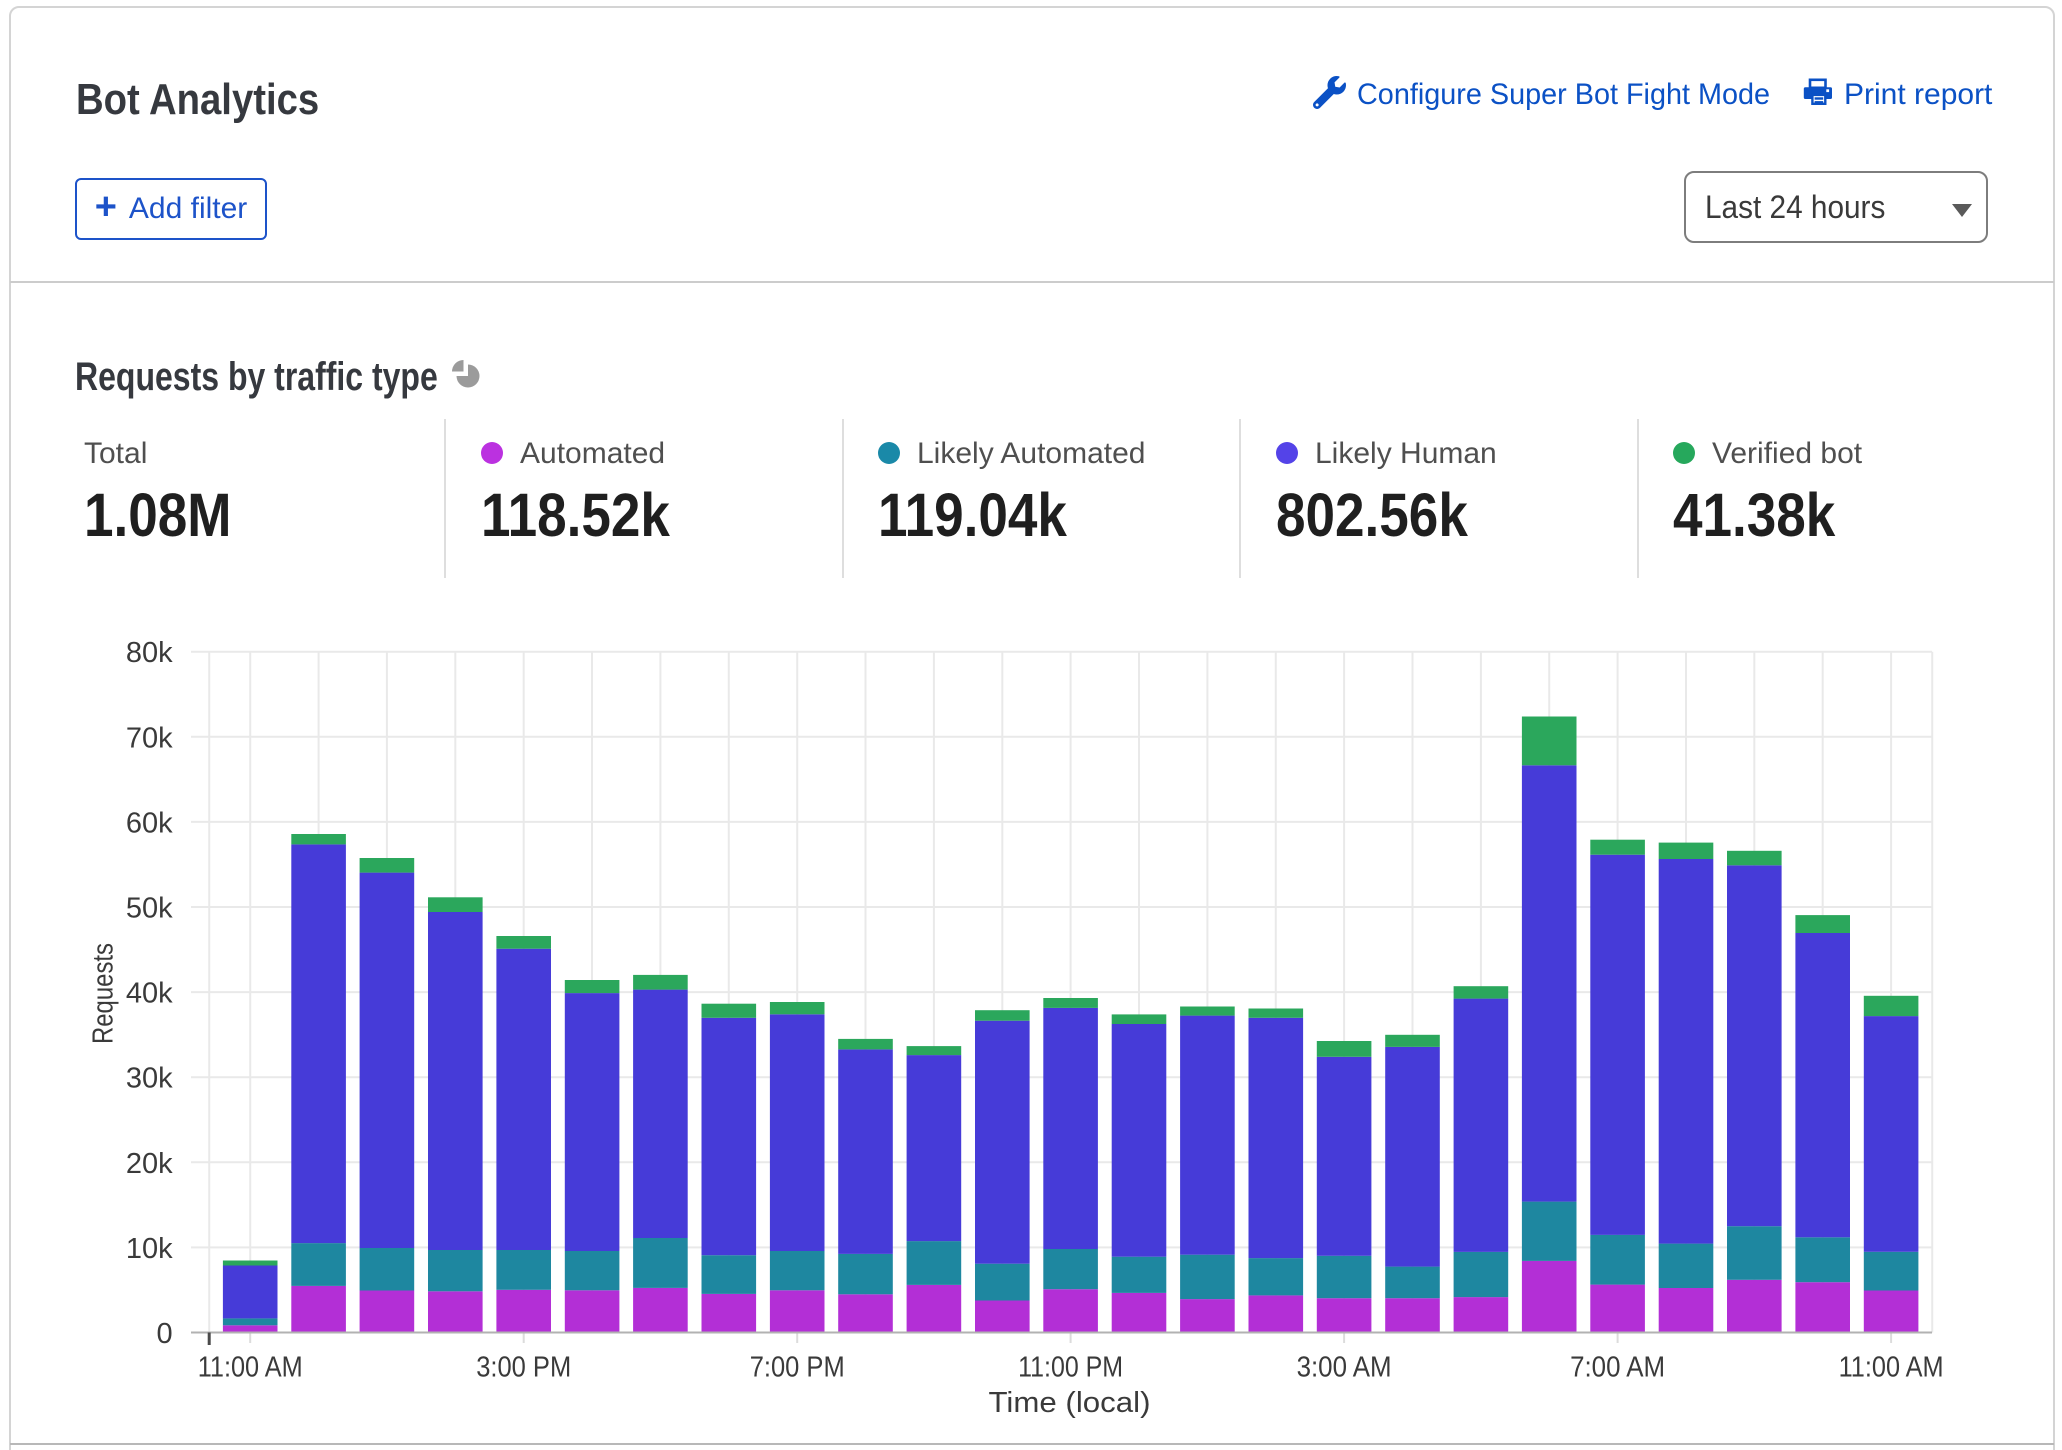  What do you see at coordinates (149, 823) in the screenshot?
I see `svg-text: 60k` at bounding box center [149, 823].